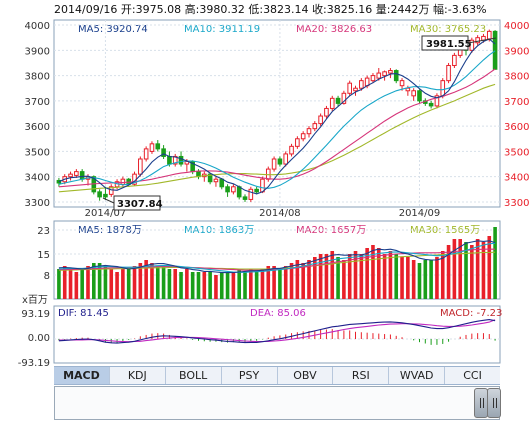 The image size is (530, 427). Describe the element at coordinates (448, 29) in the screenshot. I see `price-ma30-label: MA30: 3765.23` at that location.